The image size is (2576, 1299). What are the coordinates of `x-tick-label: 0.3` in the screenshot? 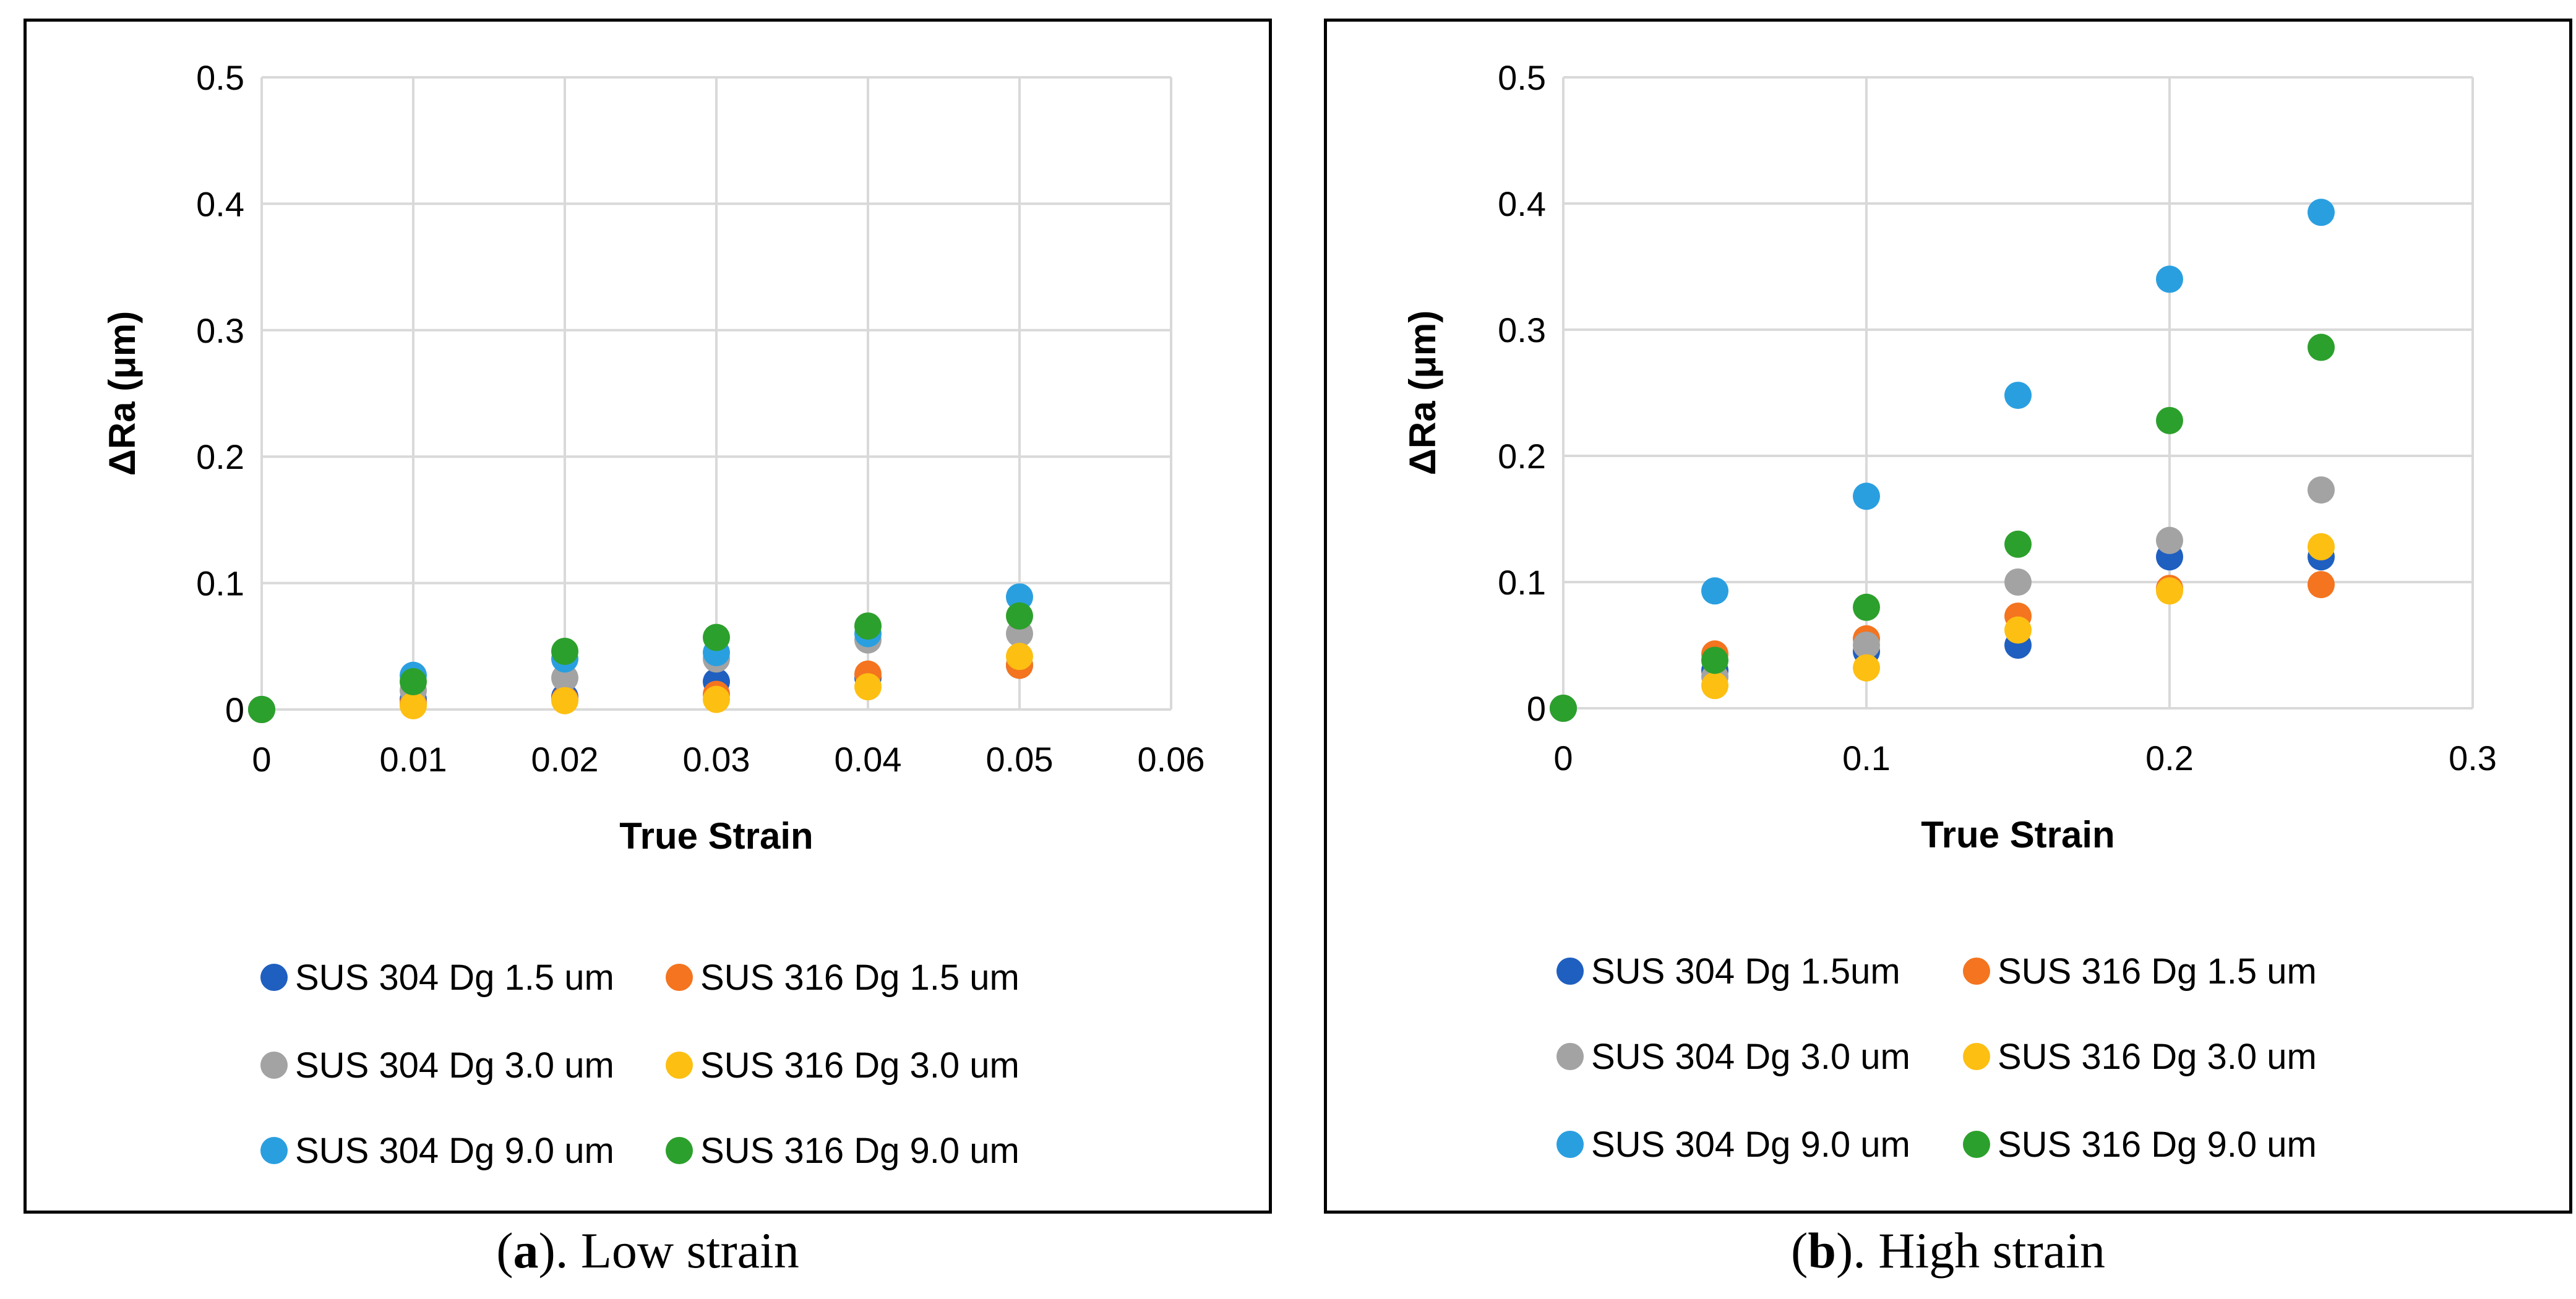 It's located at (2473, 759).